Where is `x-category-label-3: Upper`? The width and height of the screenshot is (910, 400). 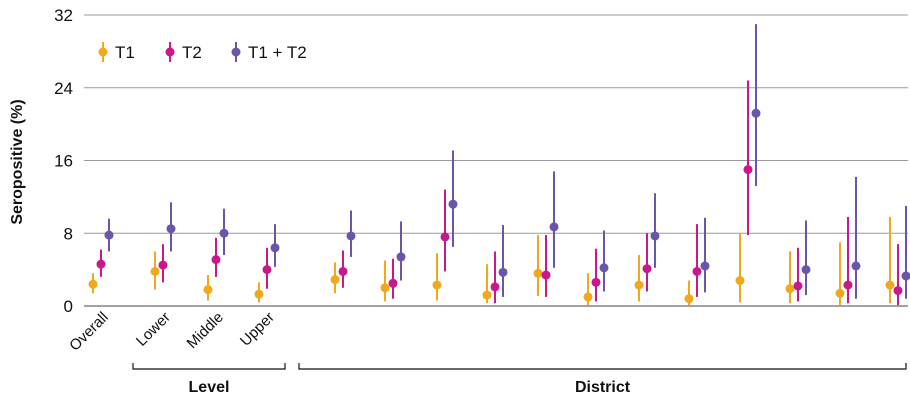
x-category-label-3: Upper is located at coordinates (257, 329).